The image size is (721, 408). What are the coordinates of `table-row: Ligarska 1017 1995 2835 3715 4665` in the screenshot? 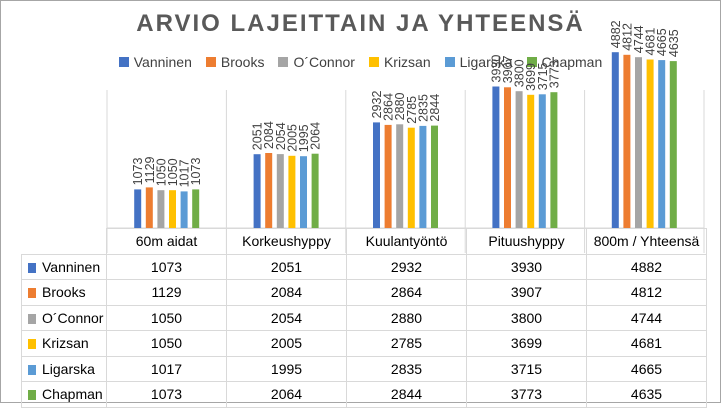 It's located at (364, 368).